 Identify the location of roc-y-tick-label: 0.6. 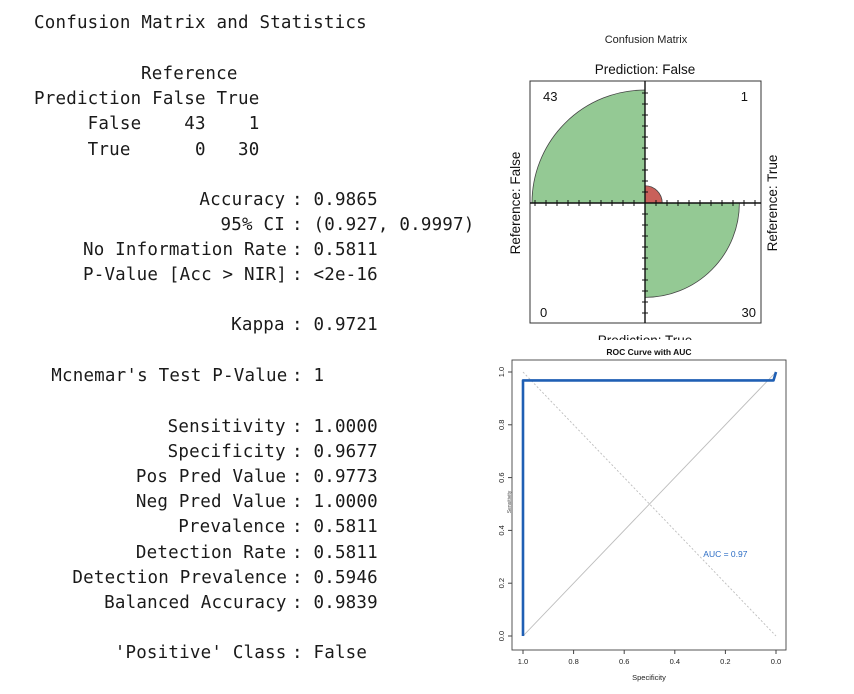
(501, 477).